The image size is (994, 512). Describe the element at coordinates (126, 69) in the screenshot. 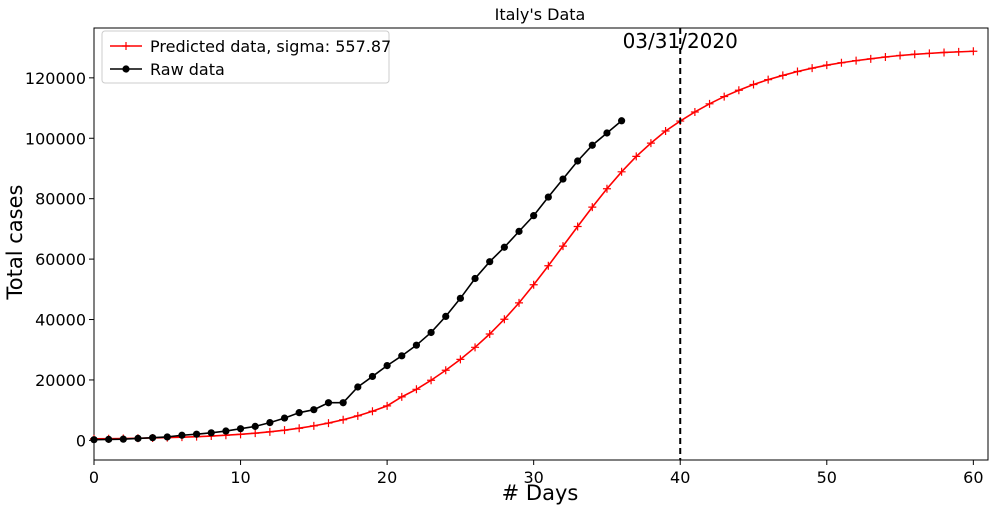

I see `legend-marker` at that location.